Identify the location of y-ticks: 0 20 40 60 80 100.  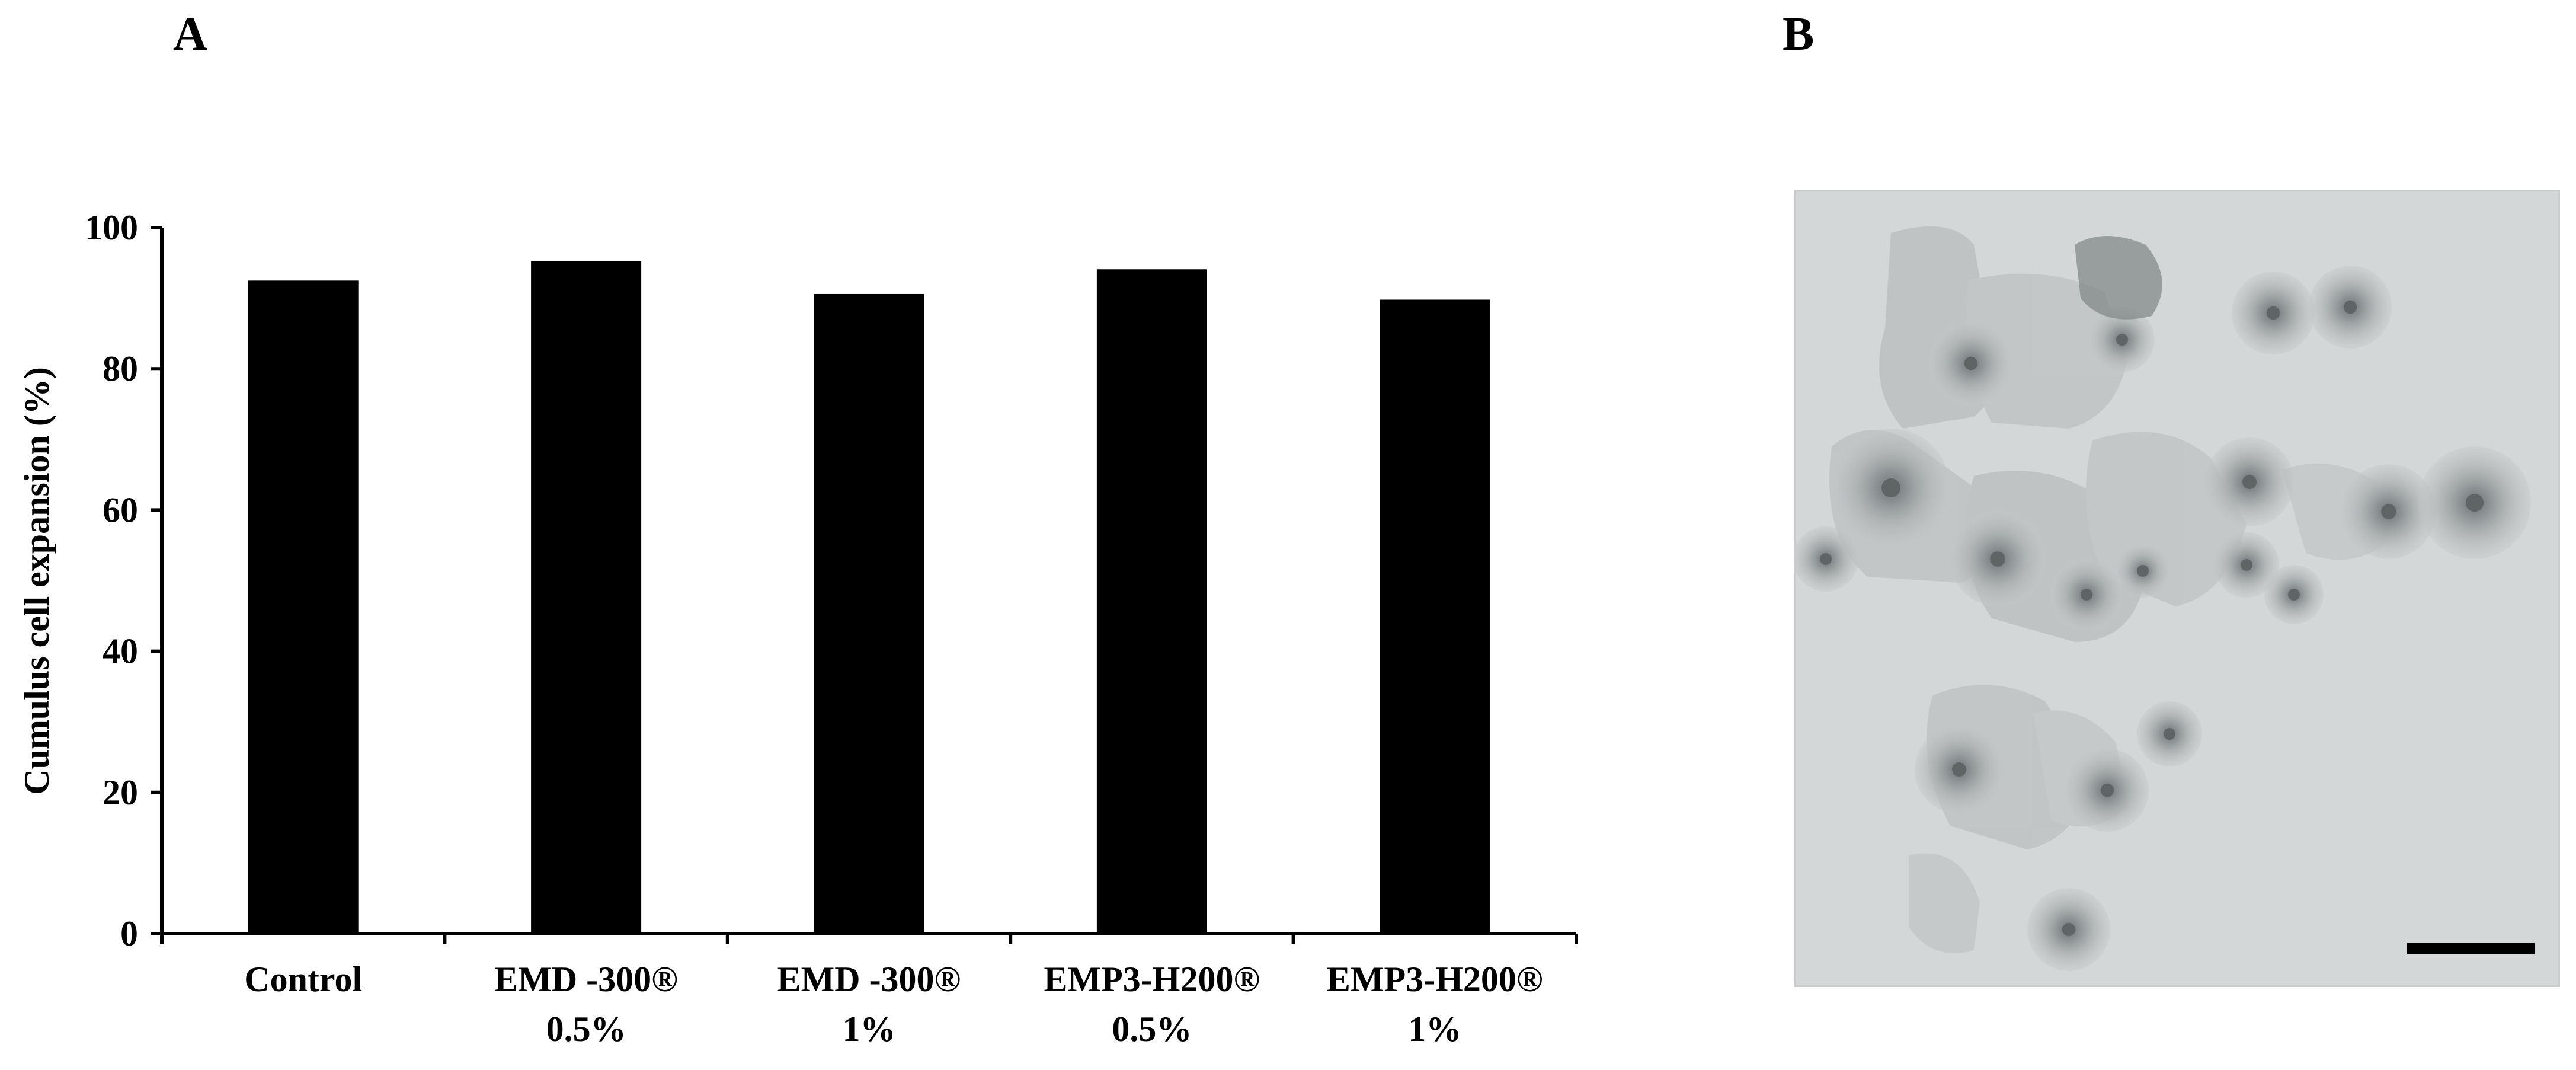
(123, 580).